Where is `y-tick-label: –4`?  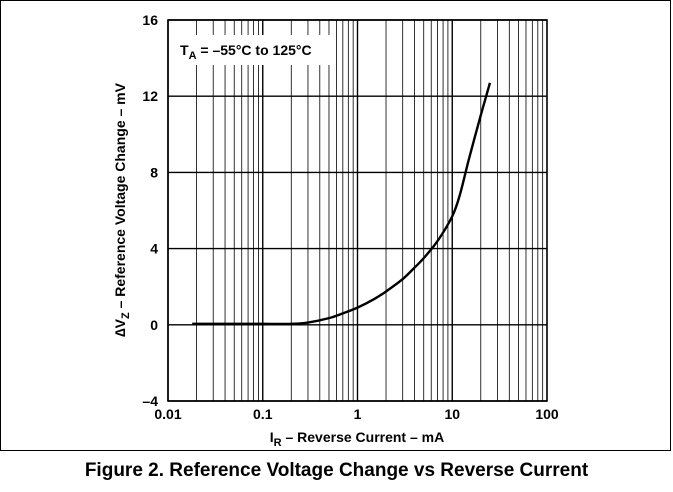 y-tick-label: –4 is located at coordinates (150, 401).